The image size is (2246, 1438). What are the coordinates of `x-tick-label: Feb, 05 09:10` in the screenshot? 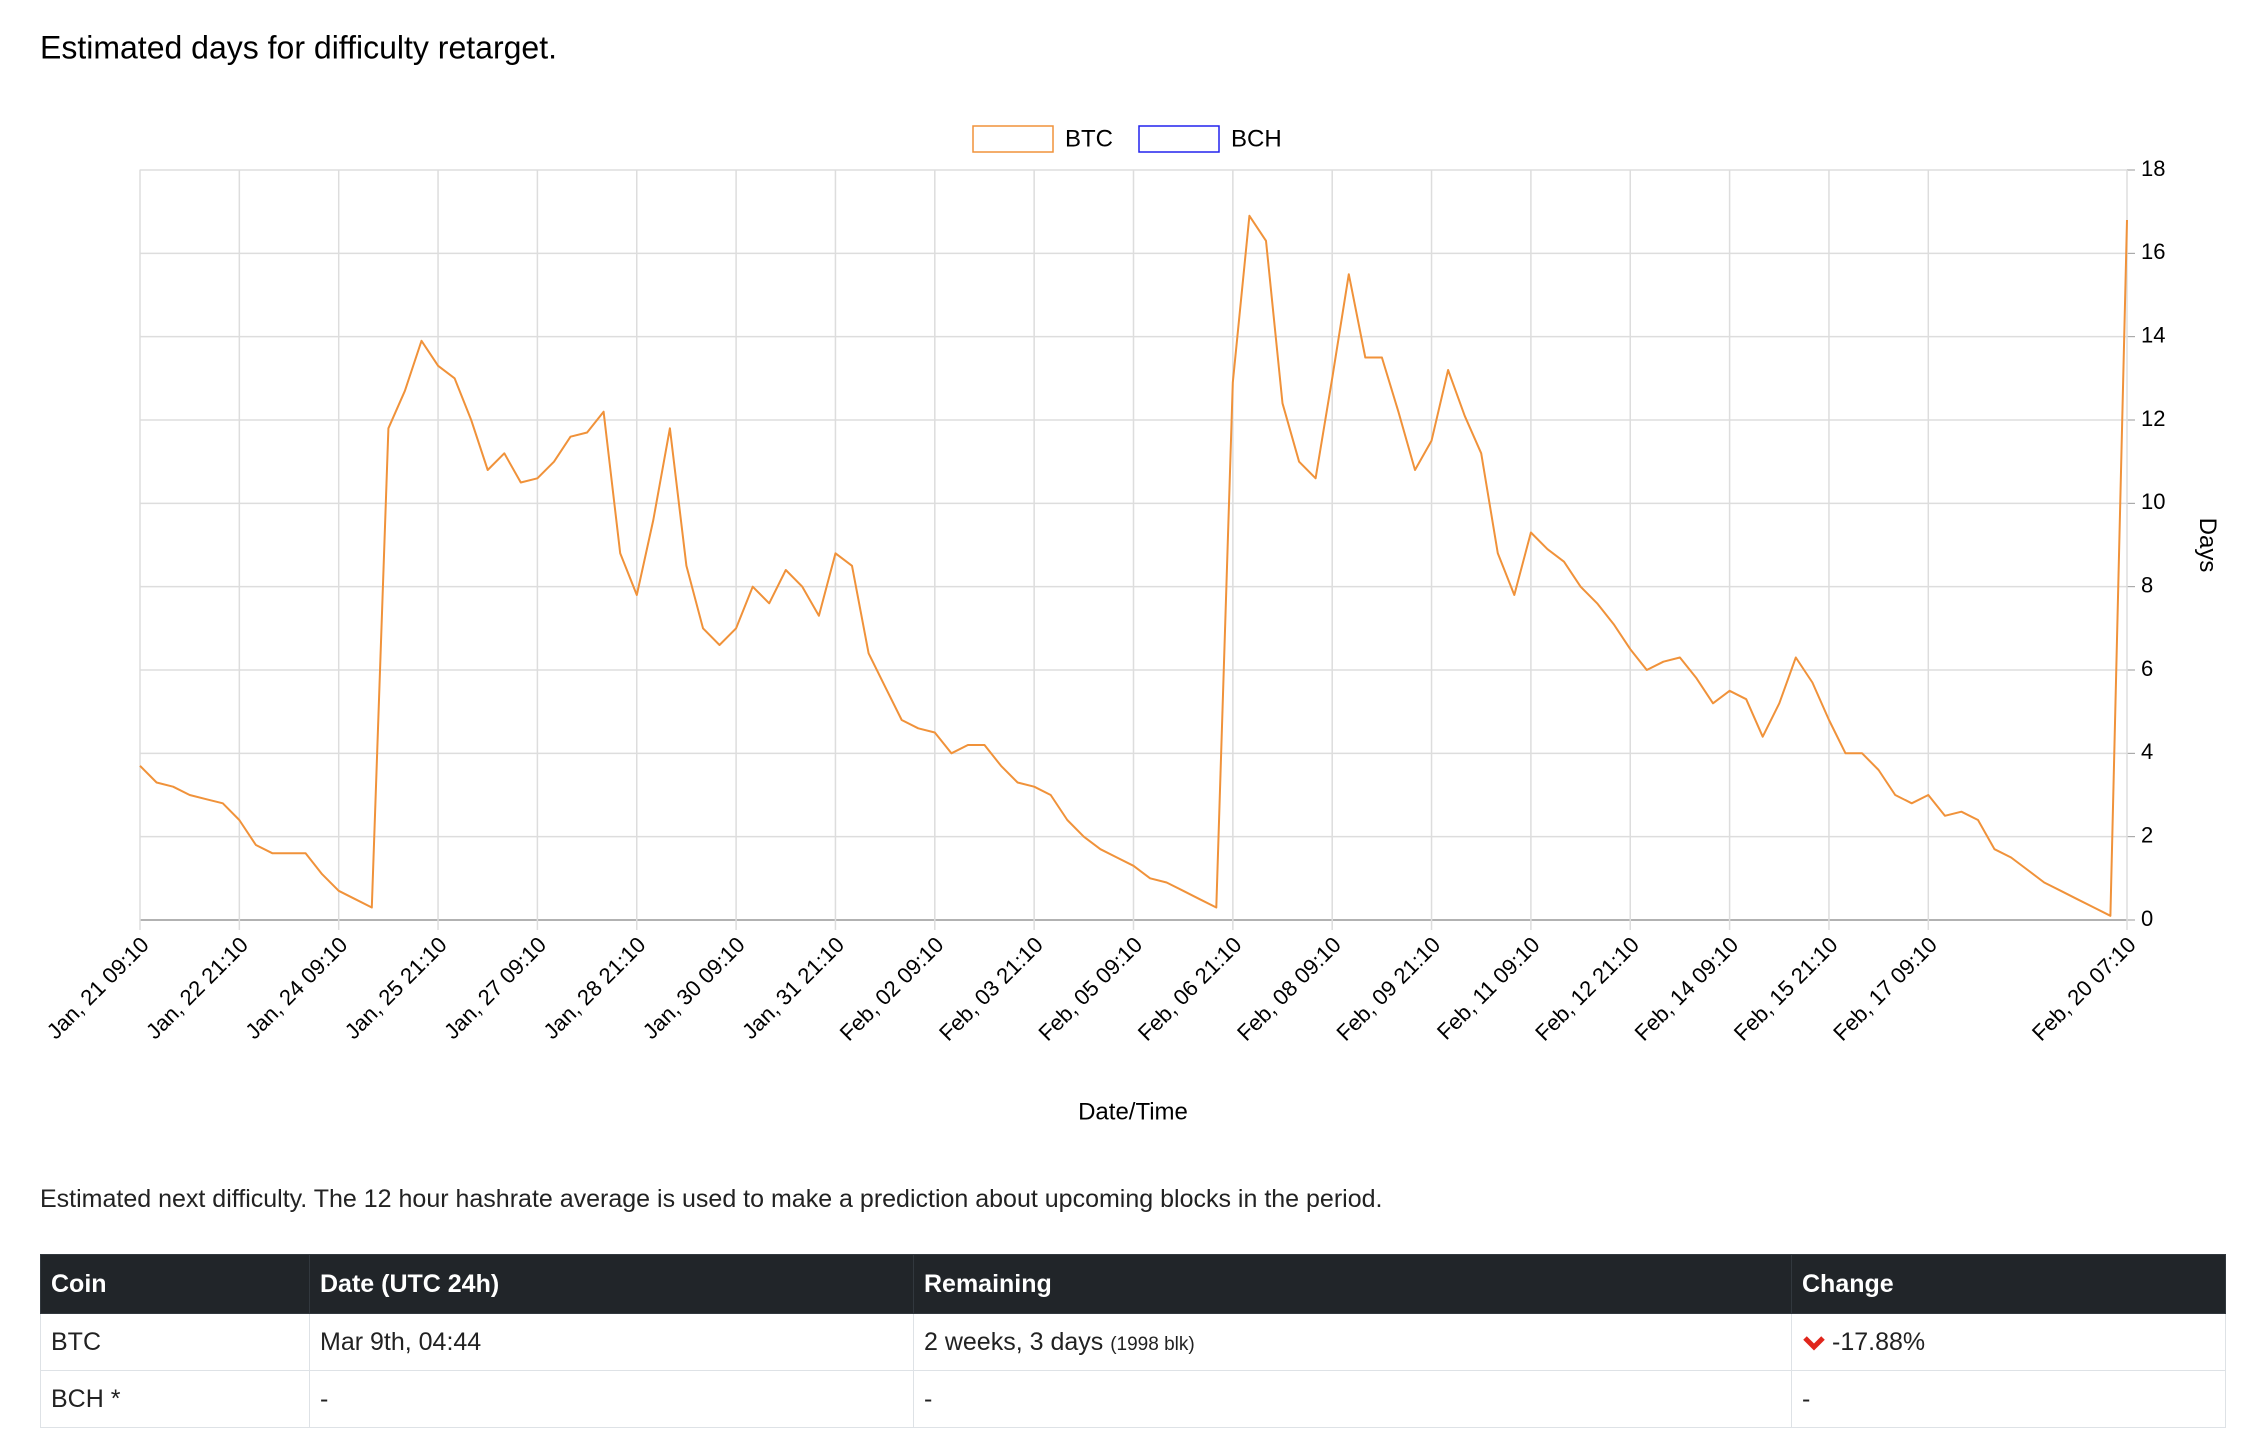 It's located at (1090, 989).